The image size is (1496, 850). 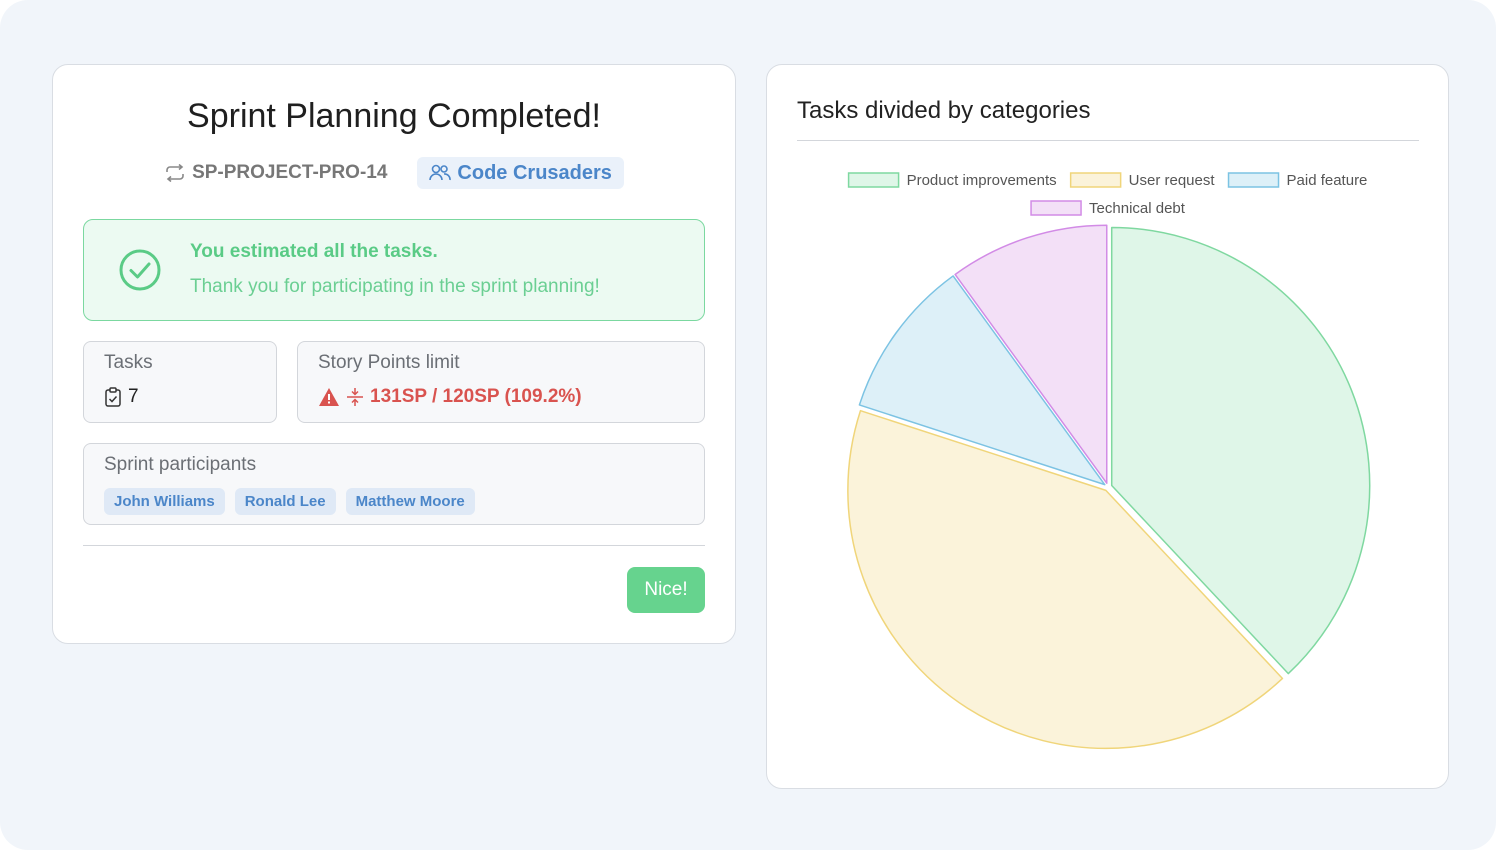 What do you see at coordinates (394, 116) in the screenshot?
I see `page-title: Sprint Planning Completed!` at bounding box center [394, 116].